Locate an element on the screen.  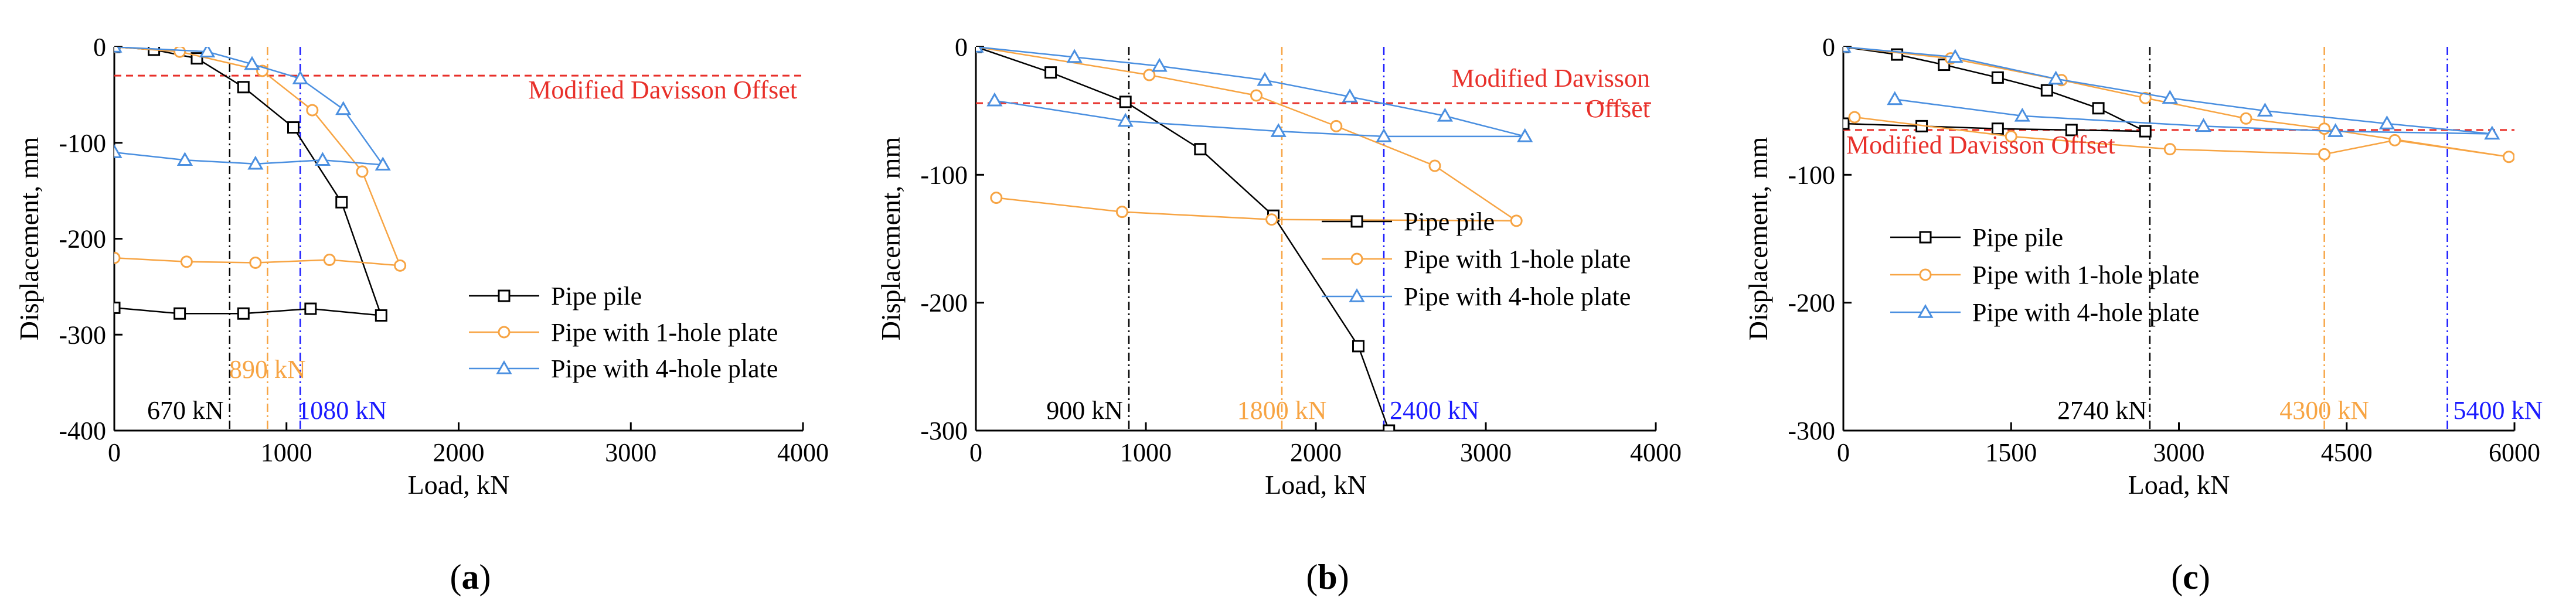
legend-entry: Pipe with 4-hole plate is located at coordinates (2085, 312).